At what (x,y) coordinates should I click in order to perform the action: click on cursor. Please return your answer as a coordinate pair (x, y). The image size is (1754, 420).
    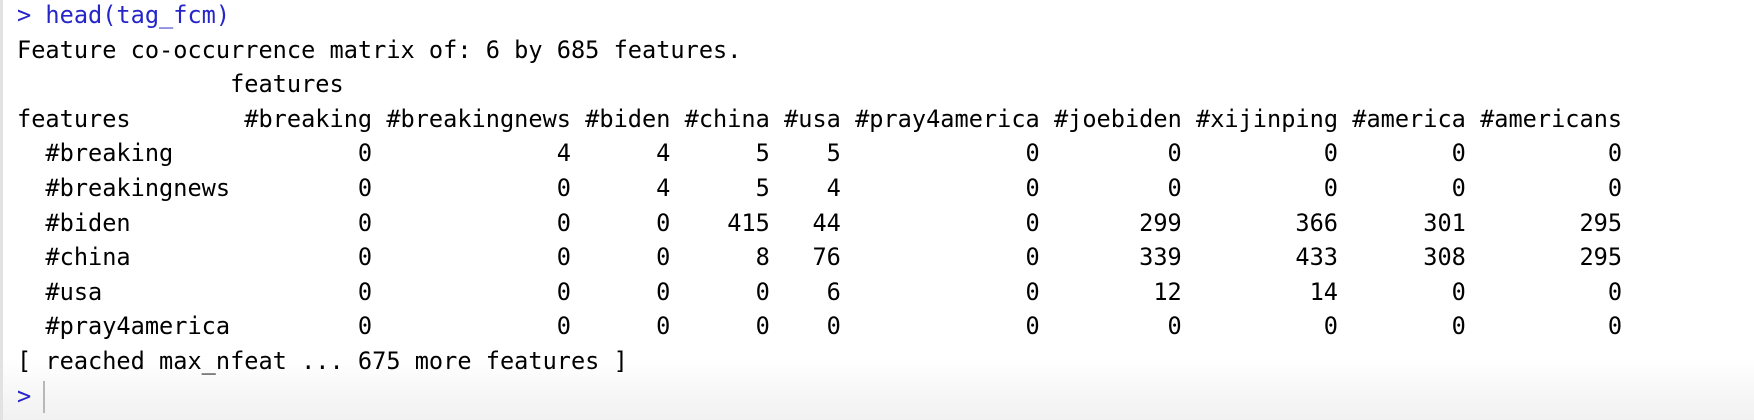
    Looking at the image, I should click on (43, 396).